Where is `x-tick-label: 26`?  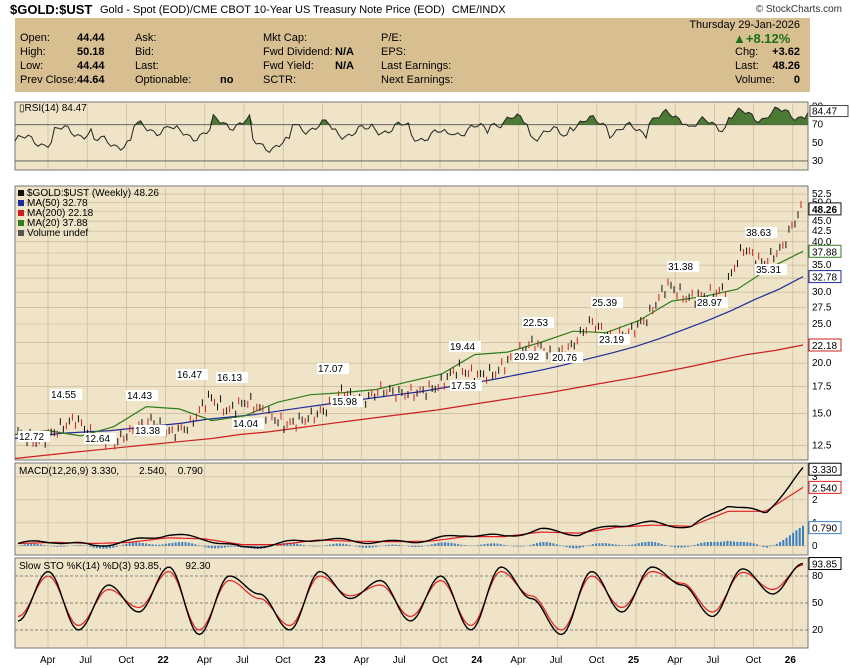
x-tick-label: 26 is located at coordinates (791, 660).